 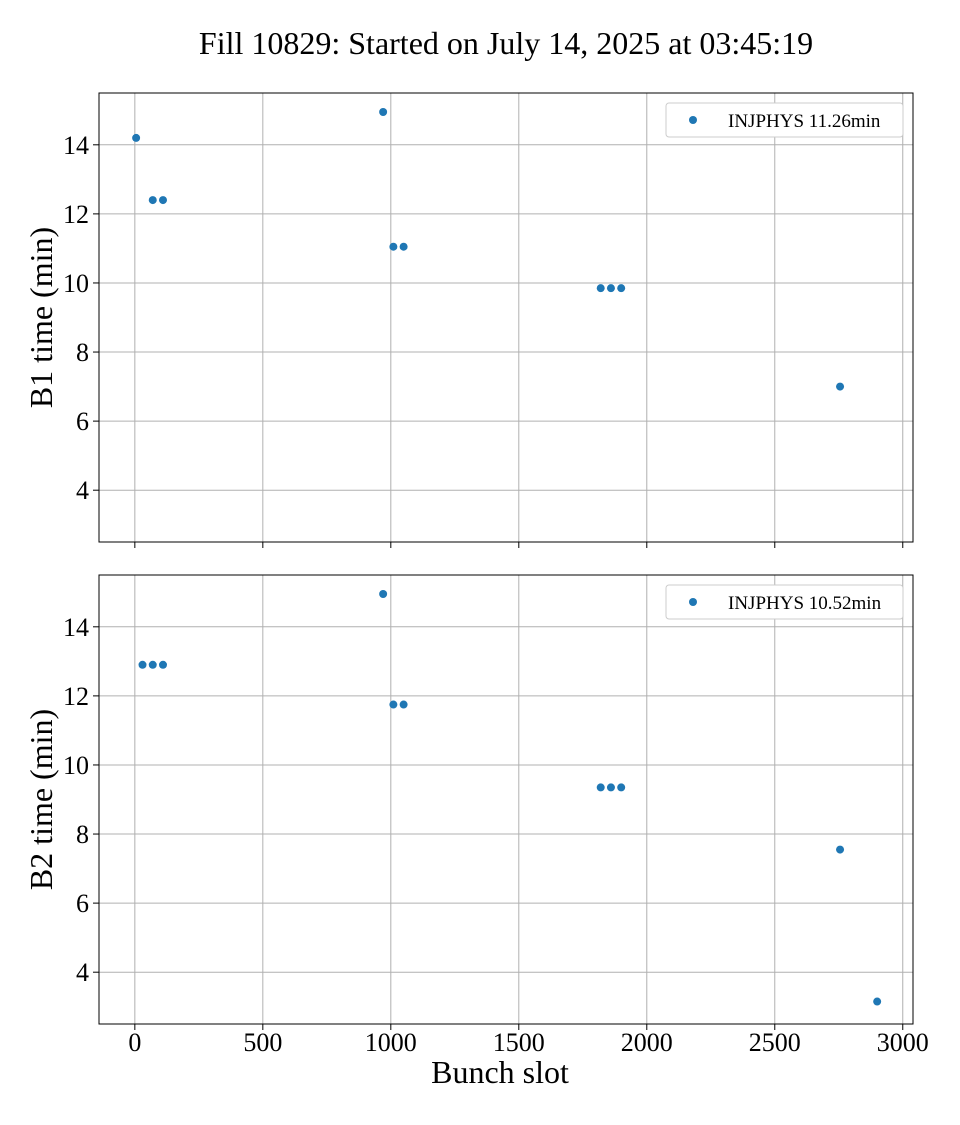 I want to click on x-tick-label: 3000, so click(x=903, y=1042).